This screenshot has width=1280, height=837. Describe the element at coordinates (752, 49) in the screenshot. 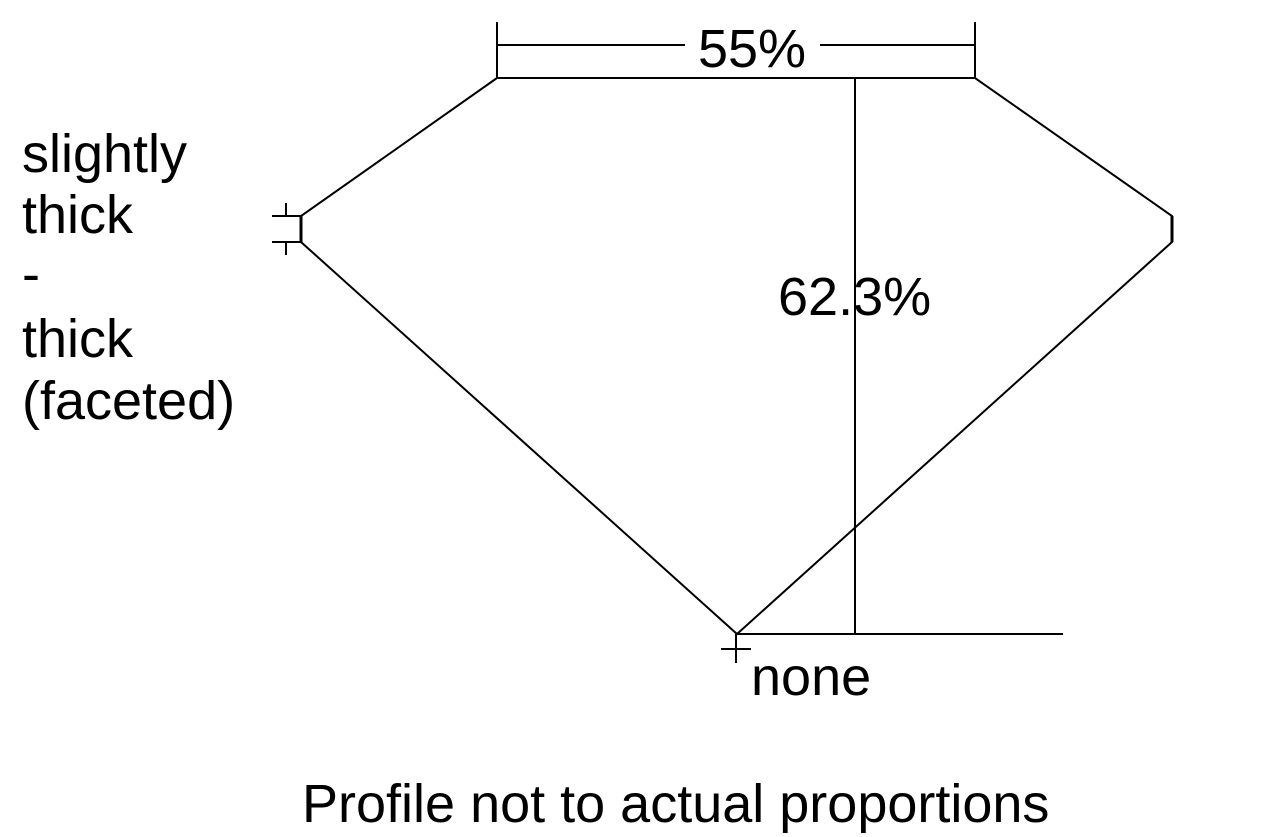

I see `table-percent-label: 55%` at that location.